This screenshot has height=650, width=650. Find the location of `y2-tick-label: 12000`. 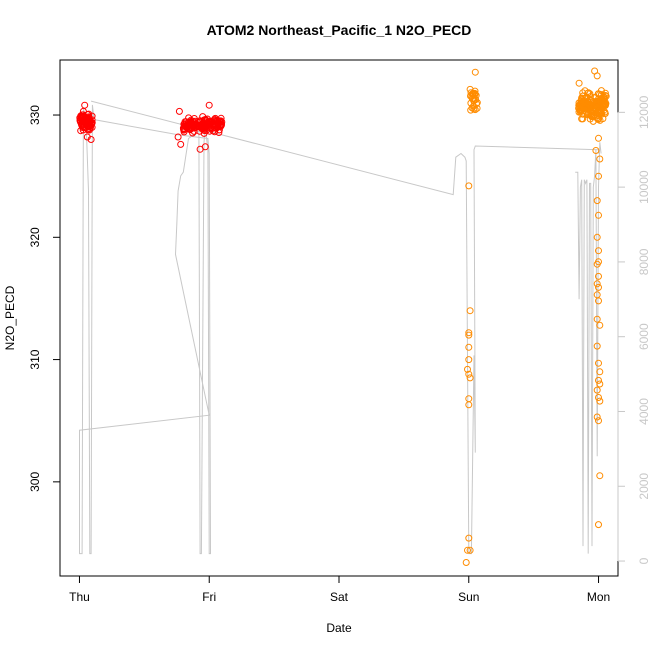

y2-tick-label: 12000 is located at coordinates (643, 112).